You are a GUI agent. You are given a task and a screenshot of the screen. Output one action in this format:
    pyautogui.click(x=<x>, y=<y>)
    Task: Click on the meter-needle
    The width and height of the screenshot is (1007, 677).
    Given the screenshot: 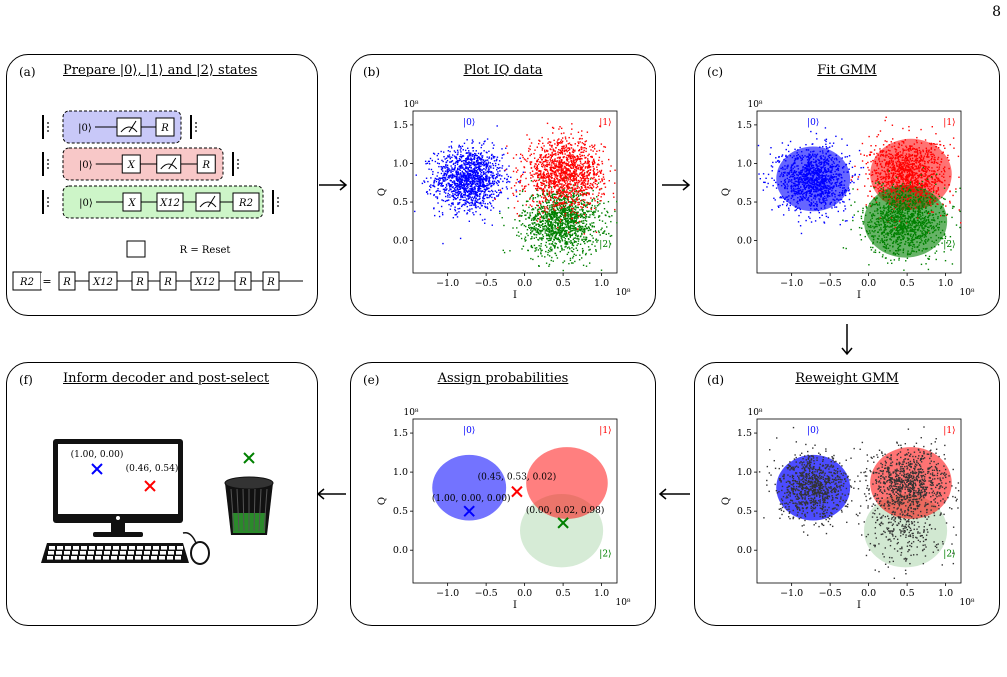 What is the action you would take?
    pyautogui.click(x=132, y=126)
    